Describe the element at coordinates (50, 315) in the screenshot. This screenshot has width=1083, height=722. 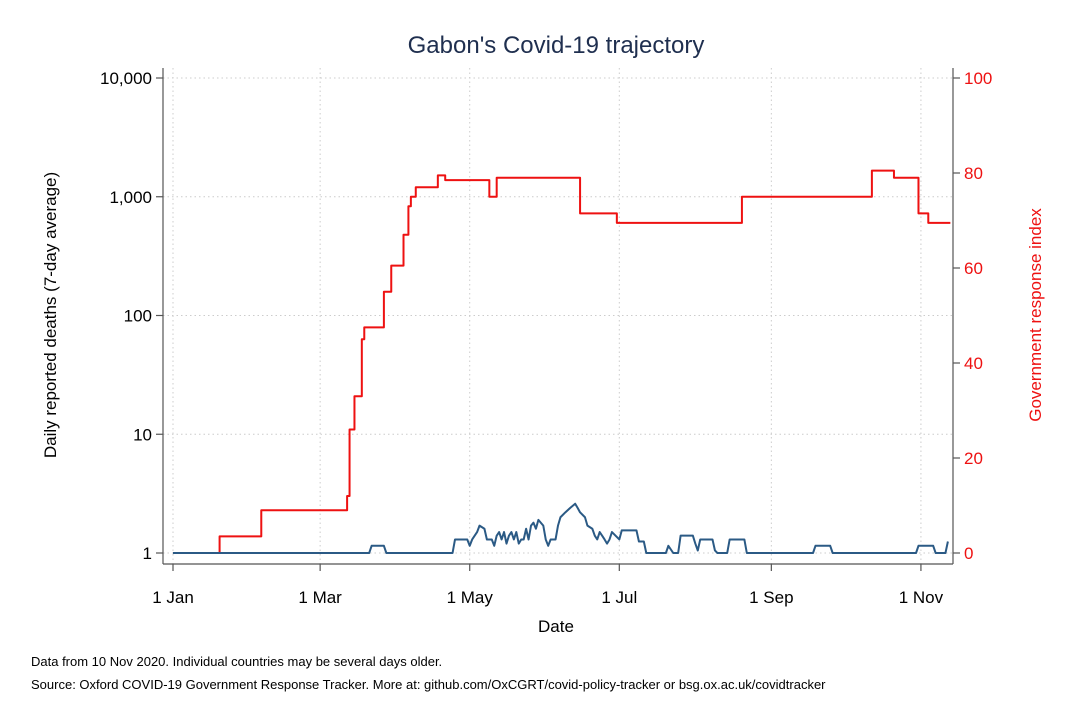
I see `y-axis-label-left: Daily reported deaths (7-day average)` at that location.